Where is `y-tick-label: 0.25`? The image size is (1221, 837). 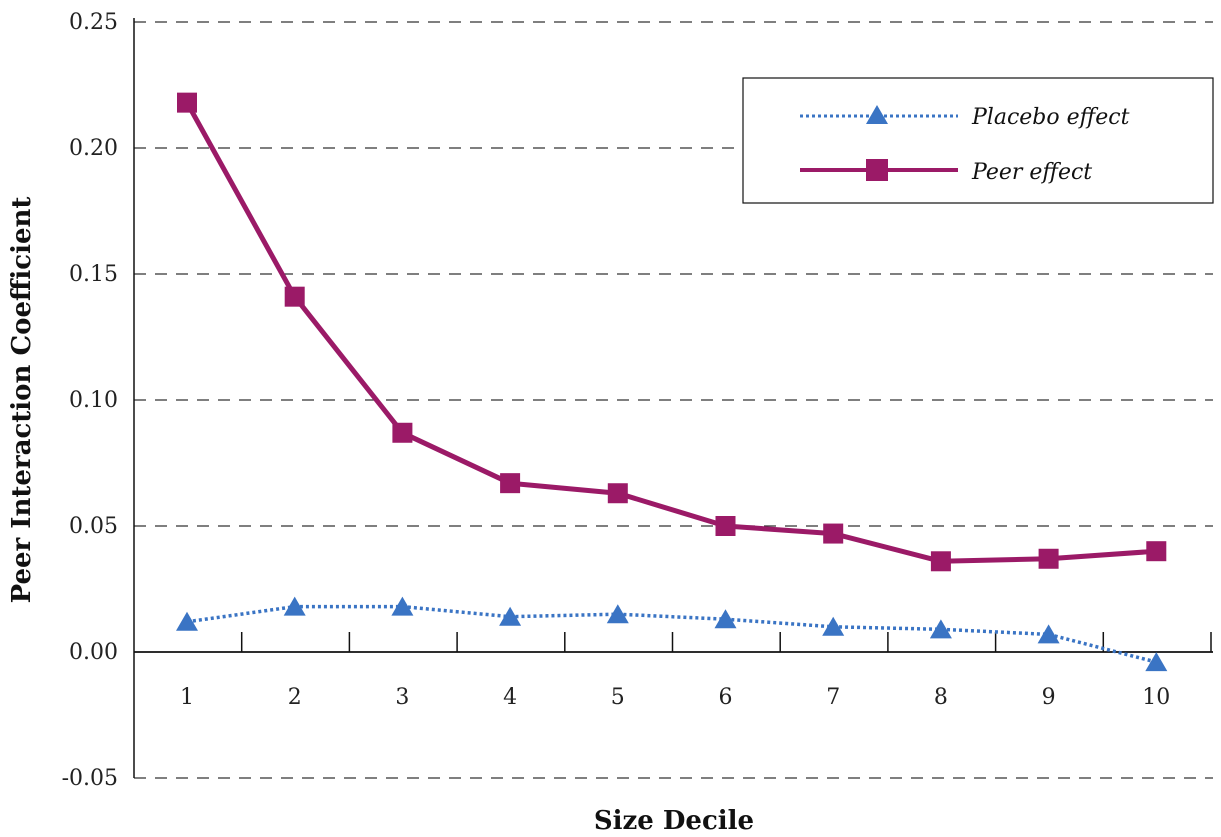
y-tick-label: 0.25 is located at coordinates (93, 22).